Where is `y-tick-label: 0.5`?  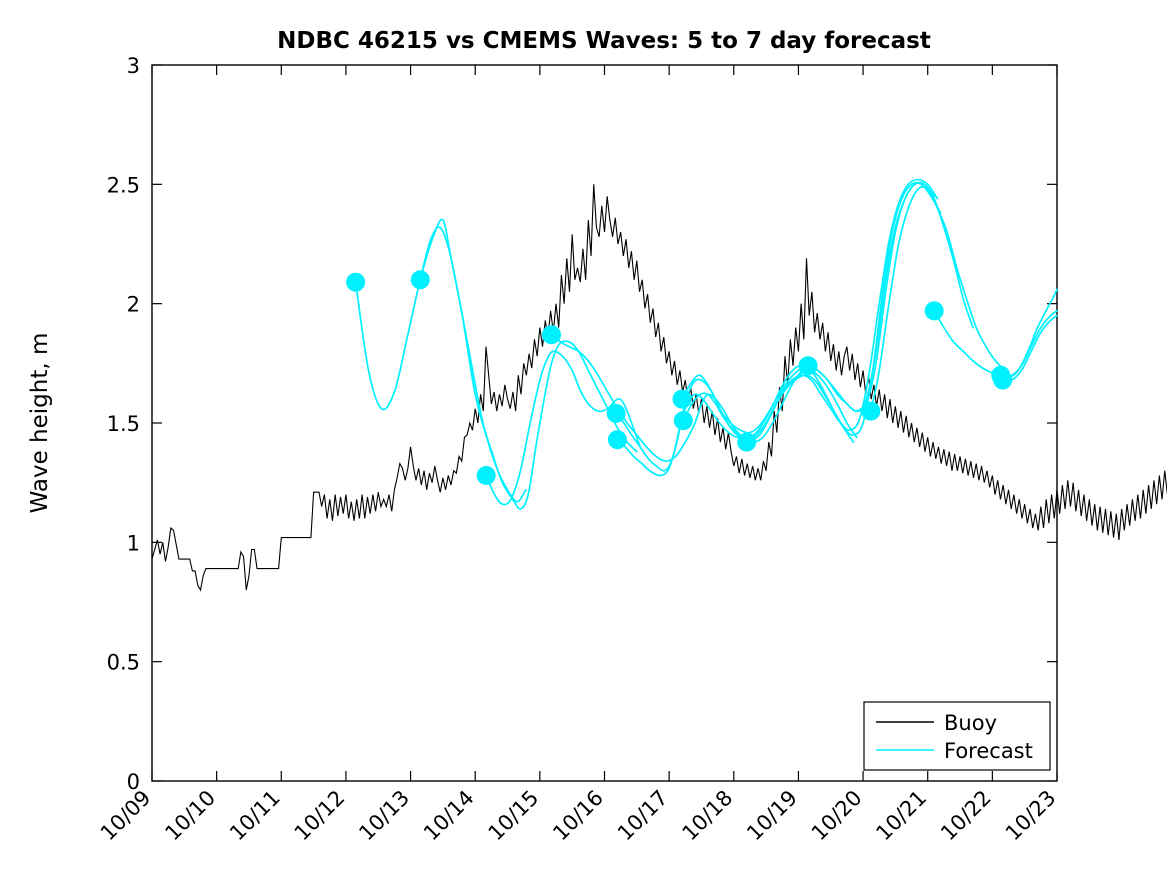 y-tick-label: 0.5 is located at coordinates (123, 663).